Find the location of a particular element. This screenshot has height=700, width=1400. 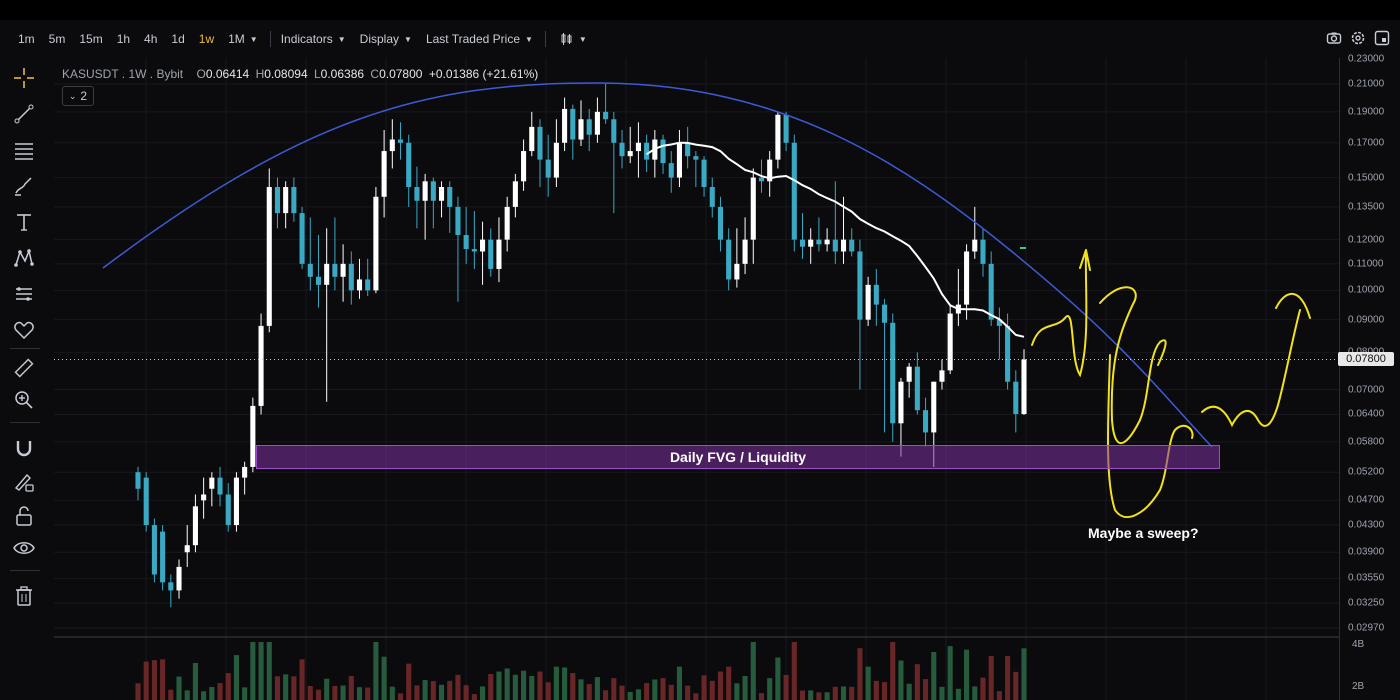

heart-icon is located at coordinates (24, 330).